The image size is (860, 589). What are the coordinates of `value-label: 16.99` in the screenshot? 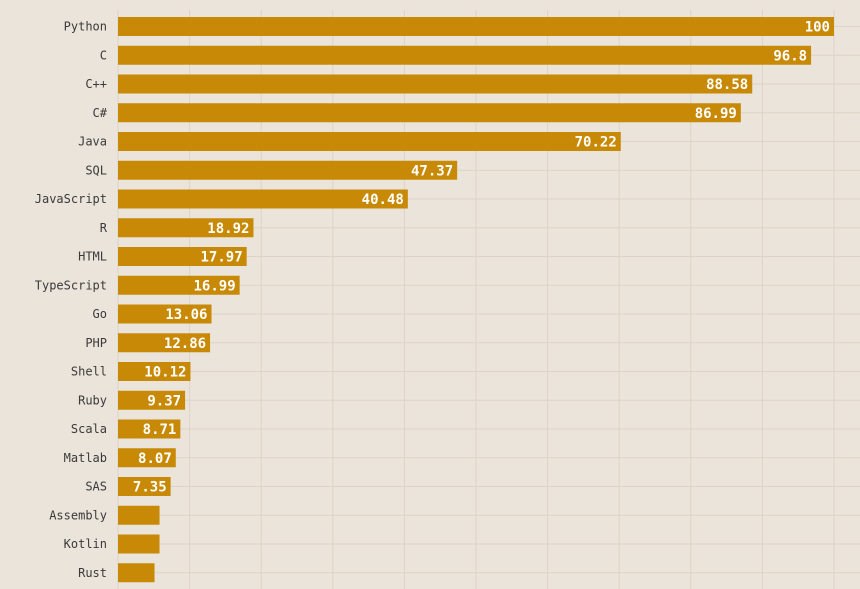 It's located at (214, 286).